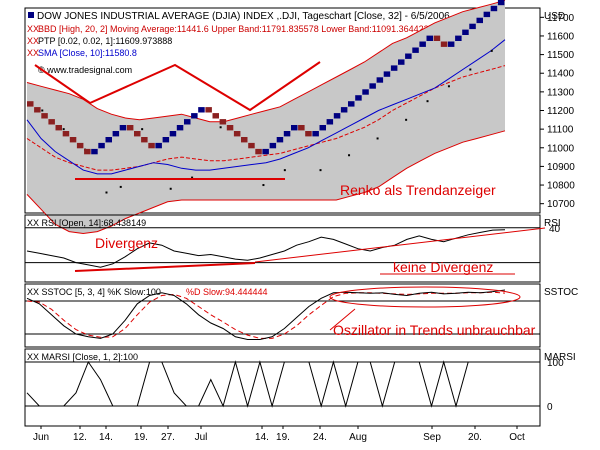  Describe the element at coordinates (106, 437) in the screenshot. I see `x-tick-label: 14.` at that location.